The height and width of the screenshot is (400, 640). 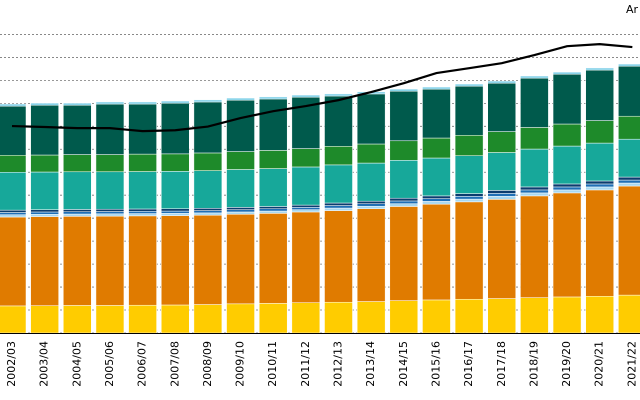 I want to click on x-tick-label: 2012/13, so click(x=338, y=364).